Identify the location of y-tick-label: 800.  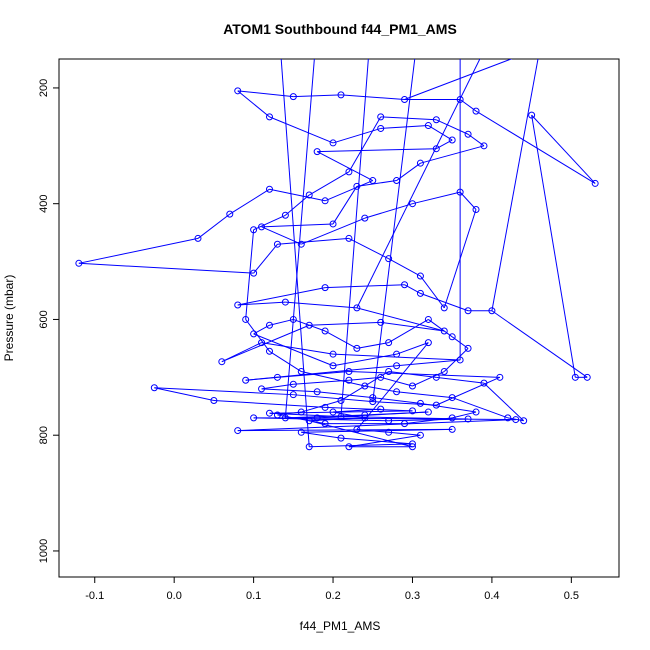
(44, 435).